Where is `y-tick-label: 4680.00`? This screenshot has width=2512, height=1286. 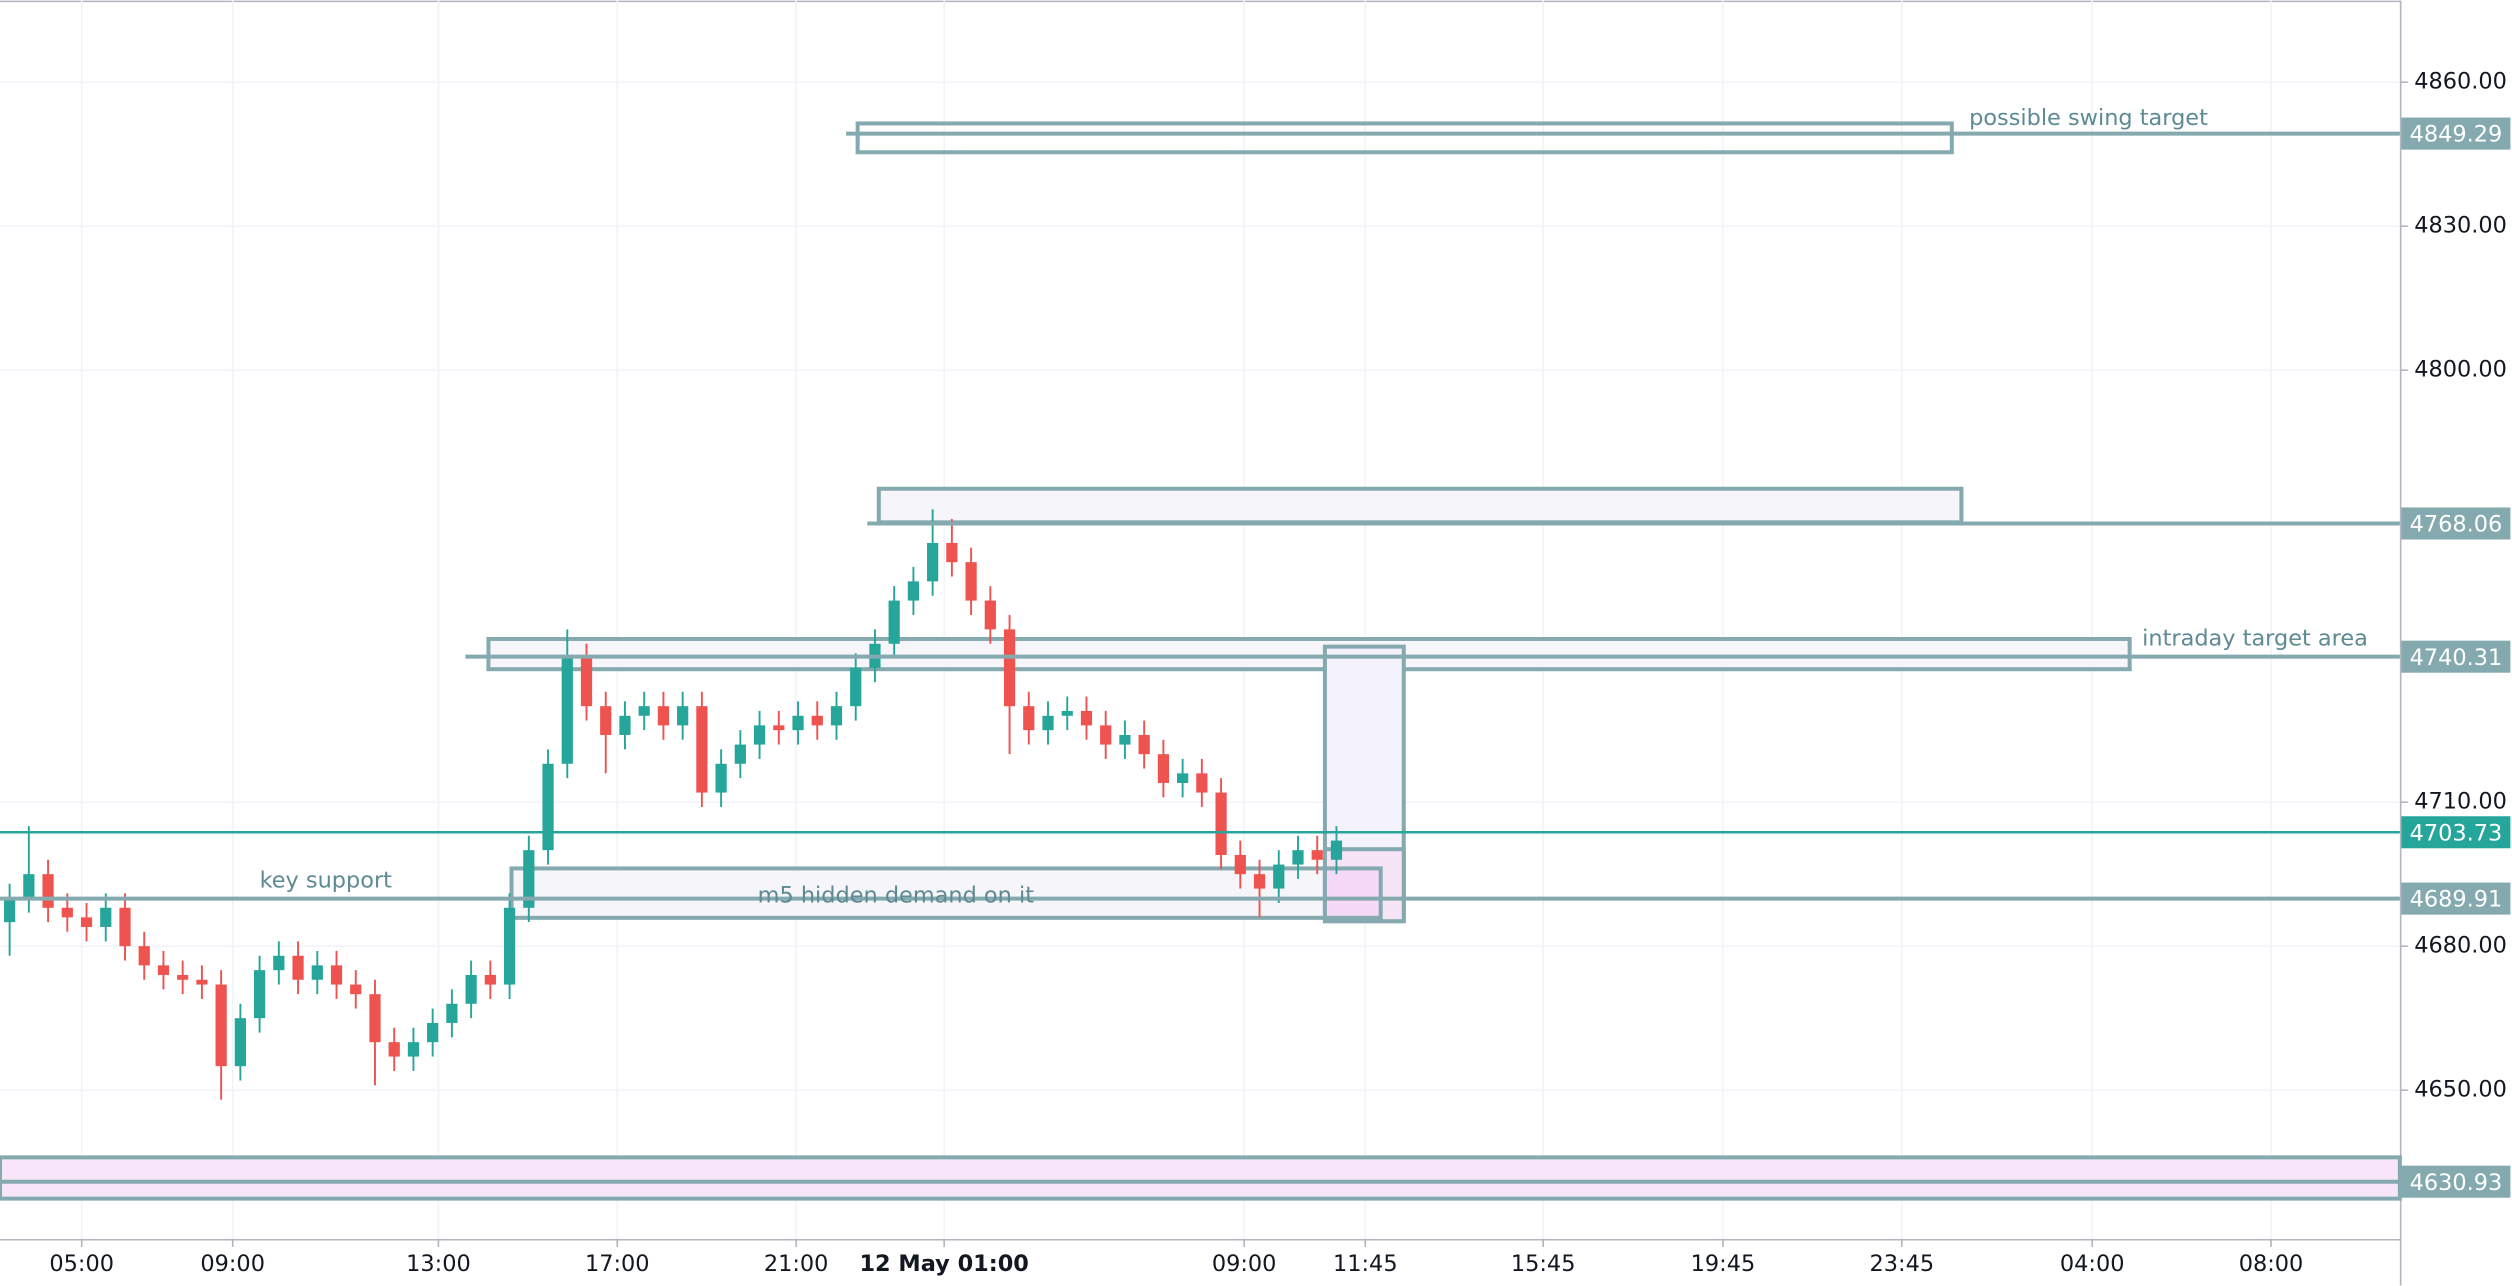
y-tick-label: 4680.00 is located at coordinates (2460, 946).